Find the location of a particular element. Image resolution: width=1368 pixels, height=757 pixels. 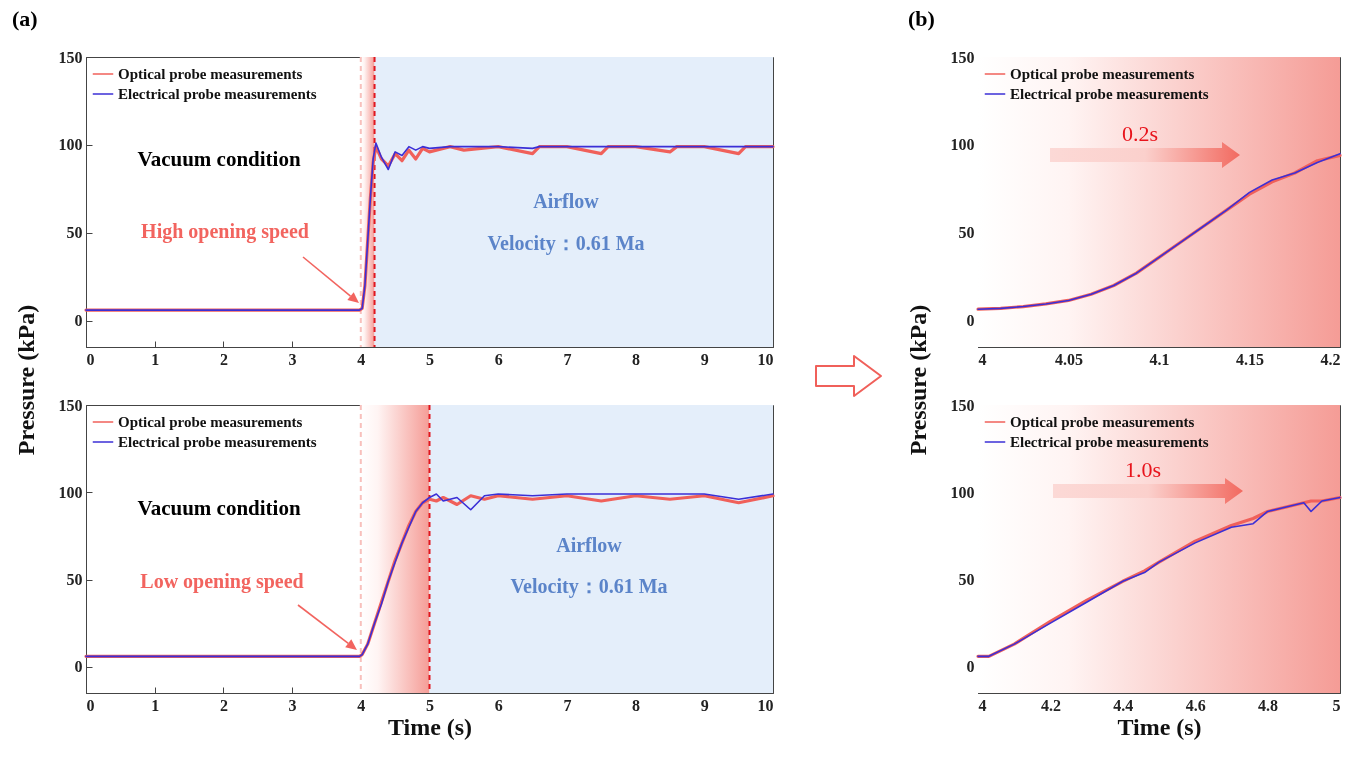

x-tick-label: 4.05 is located at coordinates (1069, 359).